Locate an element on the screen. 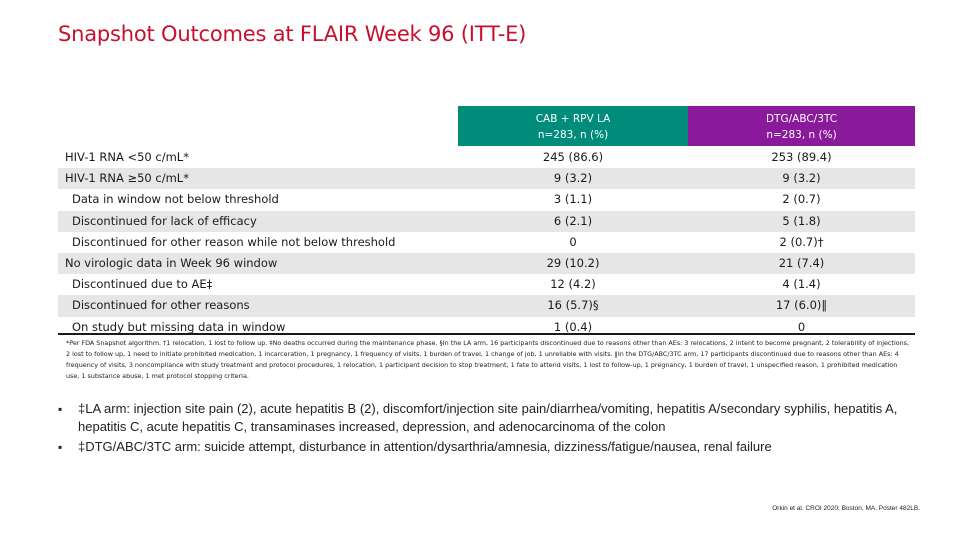 The width and height of the screenshot is (960, 540). table-row: Discontinued due to AE‡ 12 (4.2) 4 (1.4) is located at coordinates (486, 284).